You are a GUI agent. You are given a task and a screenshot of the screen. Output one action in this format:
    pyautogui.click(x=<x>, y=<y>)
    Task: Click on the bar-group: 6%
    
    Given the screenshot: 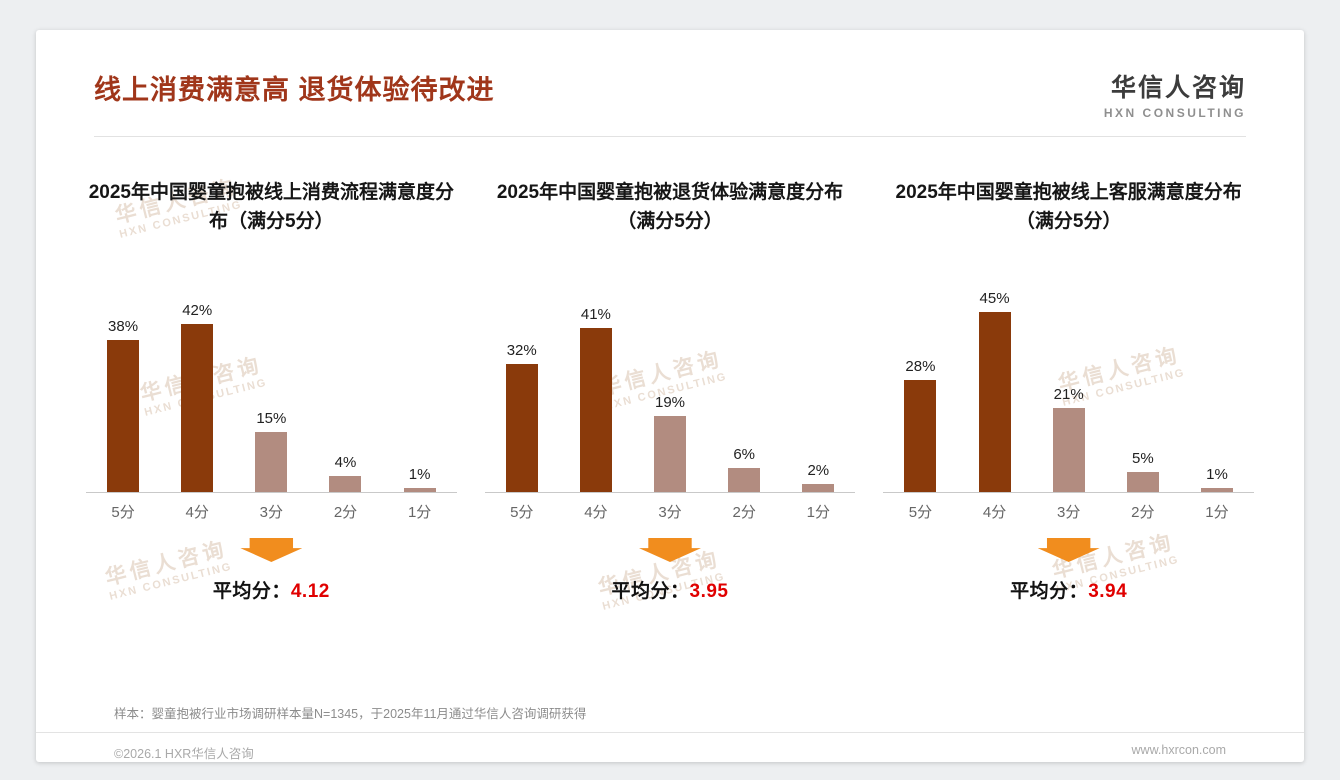 What is the action you would take?
    pyautogui.click(x=744, y=469)
    